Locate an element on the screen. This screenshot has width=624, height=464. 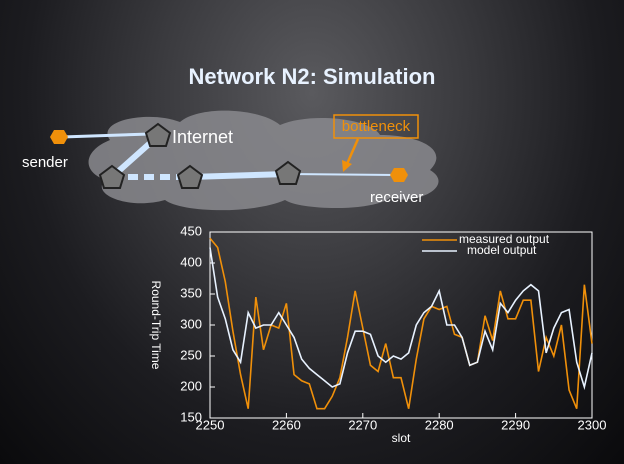
network-diagram: Internet sender receiver bottleneck is located at coordinates (230, 160).